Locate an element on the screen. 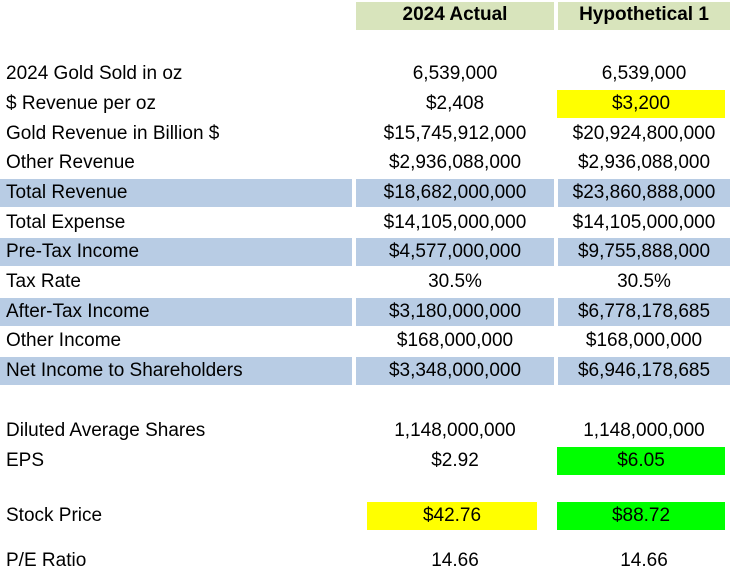 The height and width of the screenshot is (580, 730). hypothetical-value: 14.66 is located at coordinates (644, 560).